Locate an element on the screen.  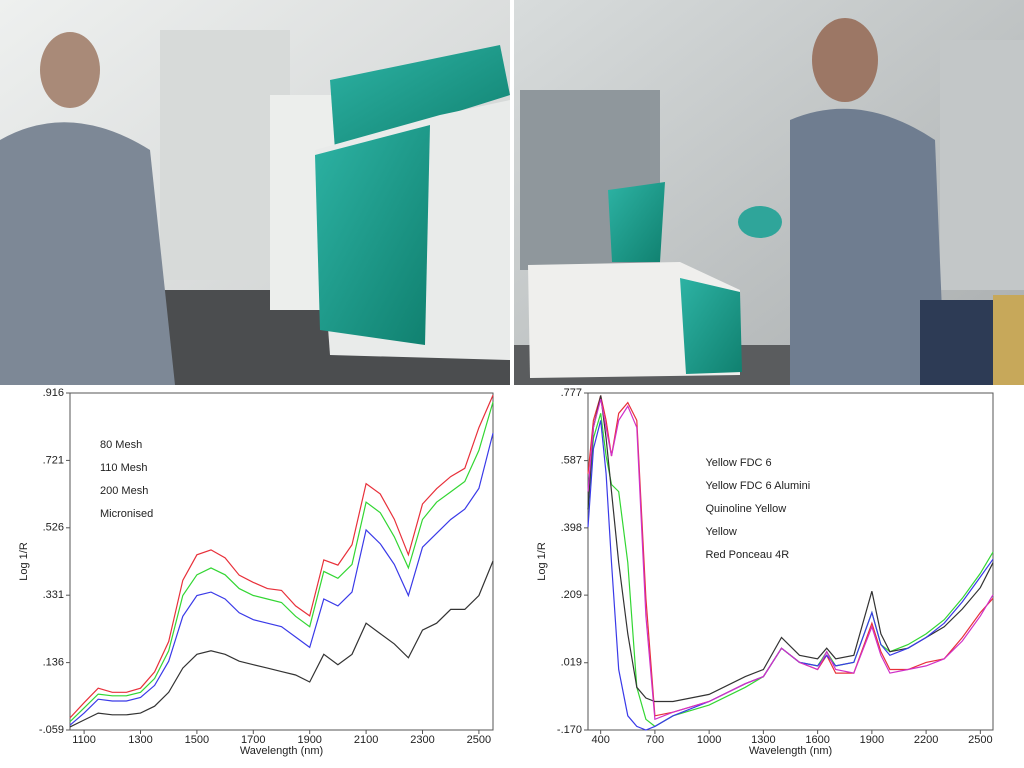
y-tick-label: .136 is located at coordinates (53, 663).